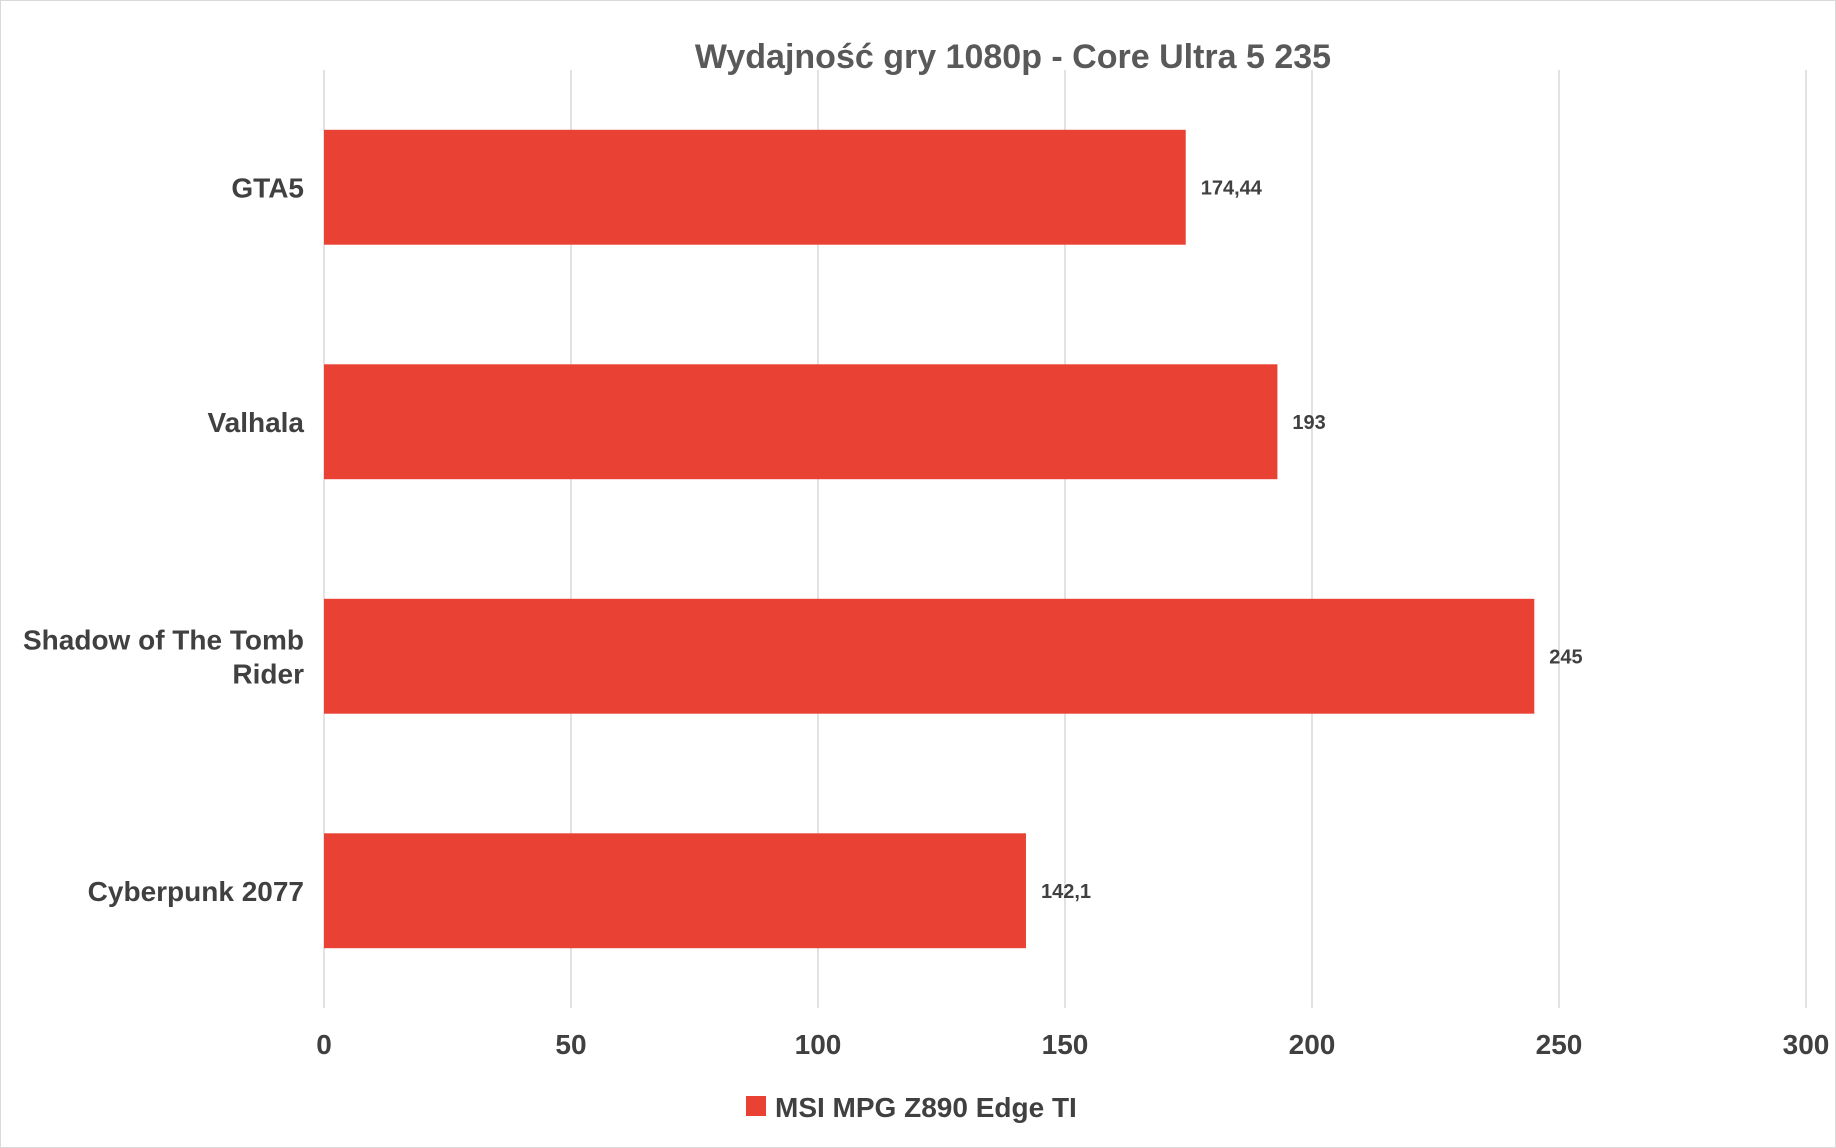 Image resolution: width=1836 pixels, height=1148 pixels. Describe the element at coordinates (1066, 892) in the screenshot. I see `data-label: 142,1` at that location.